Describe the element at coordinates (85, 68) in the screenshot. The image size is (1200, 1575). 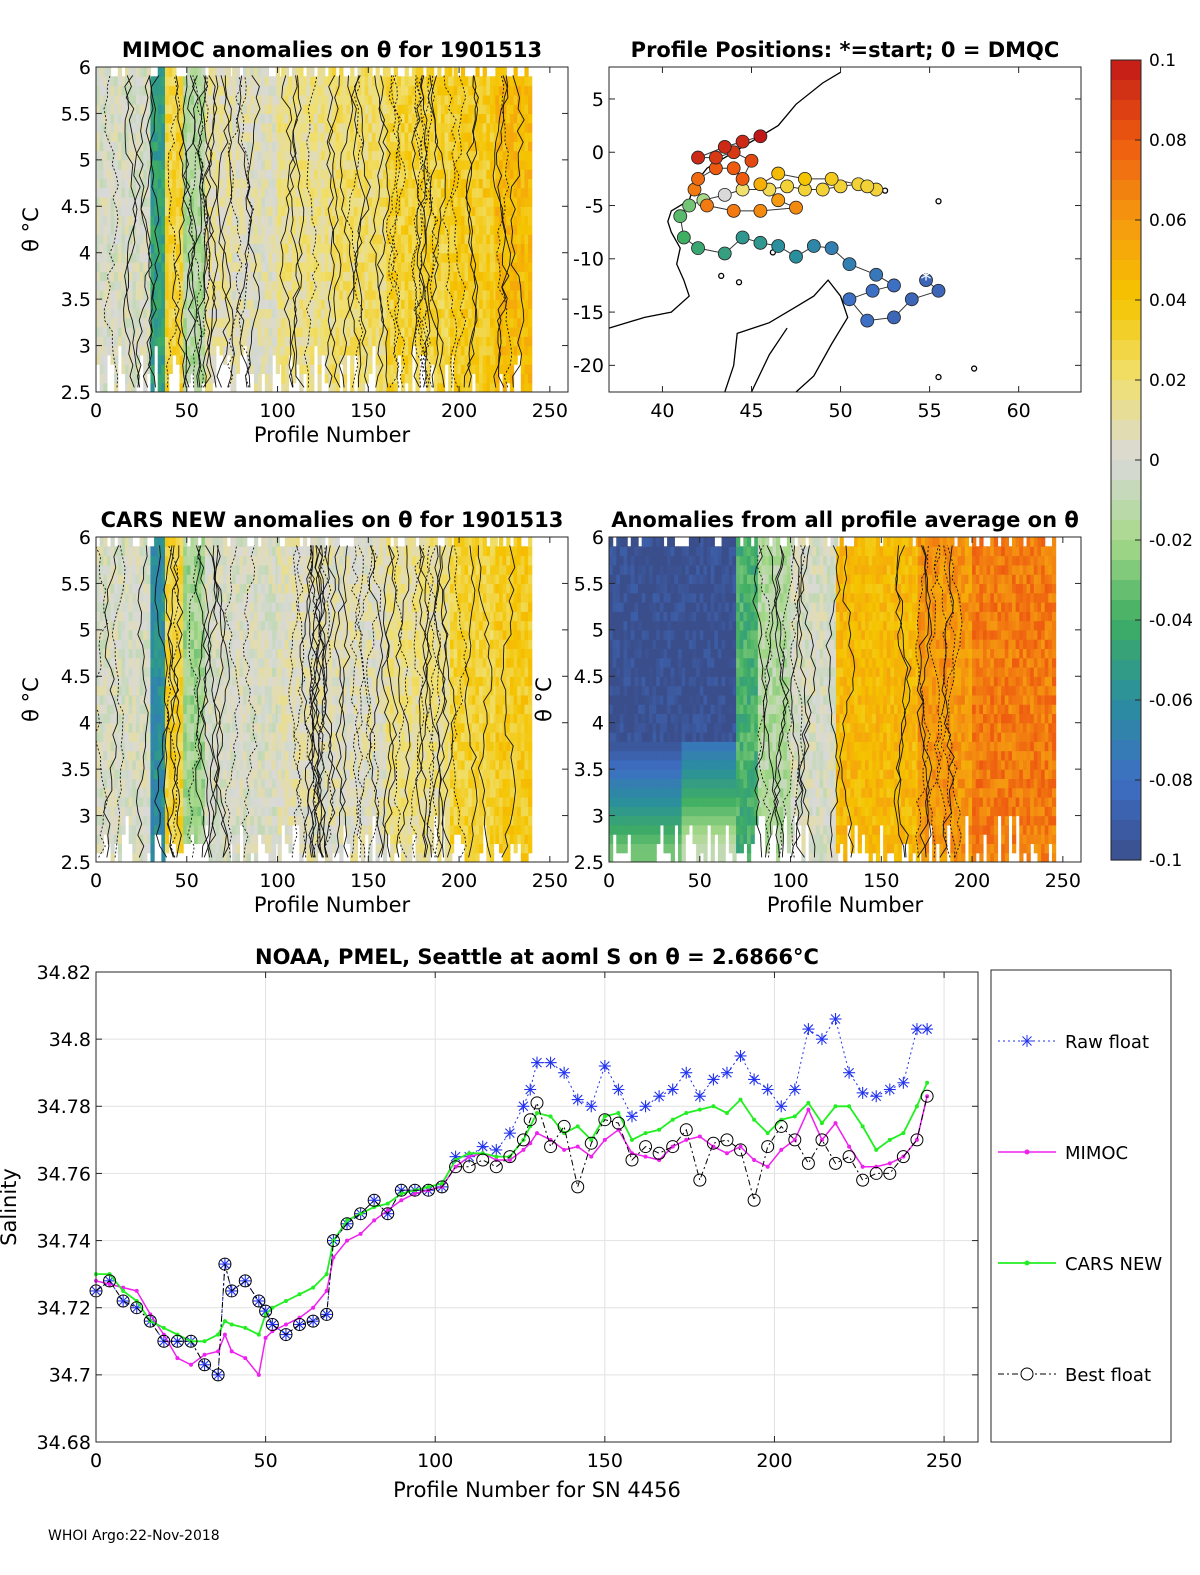
I see `y-tick-label: 6` at that location.